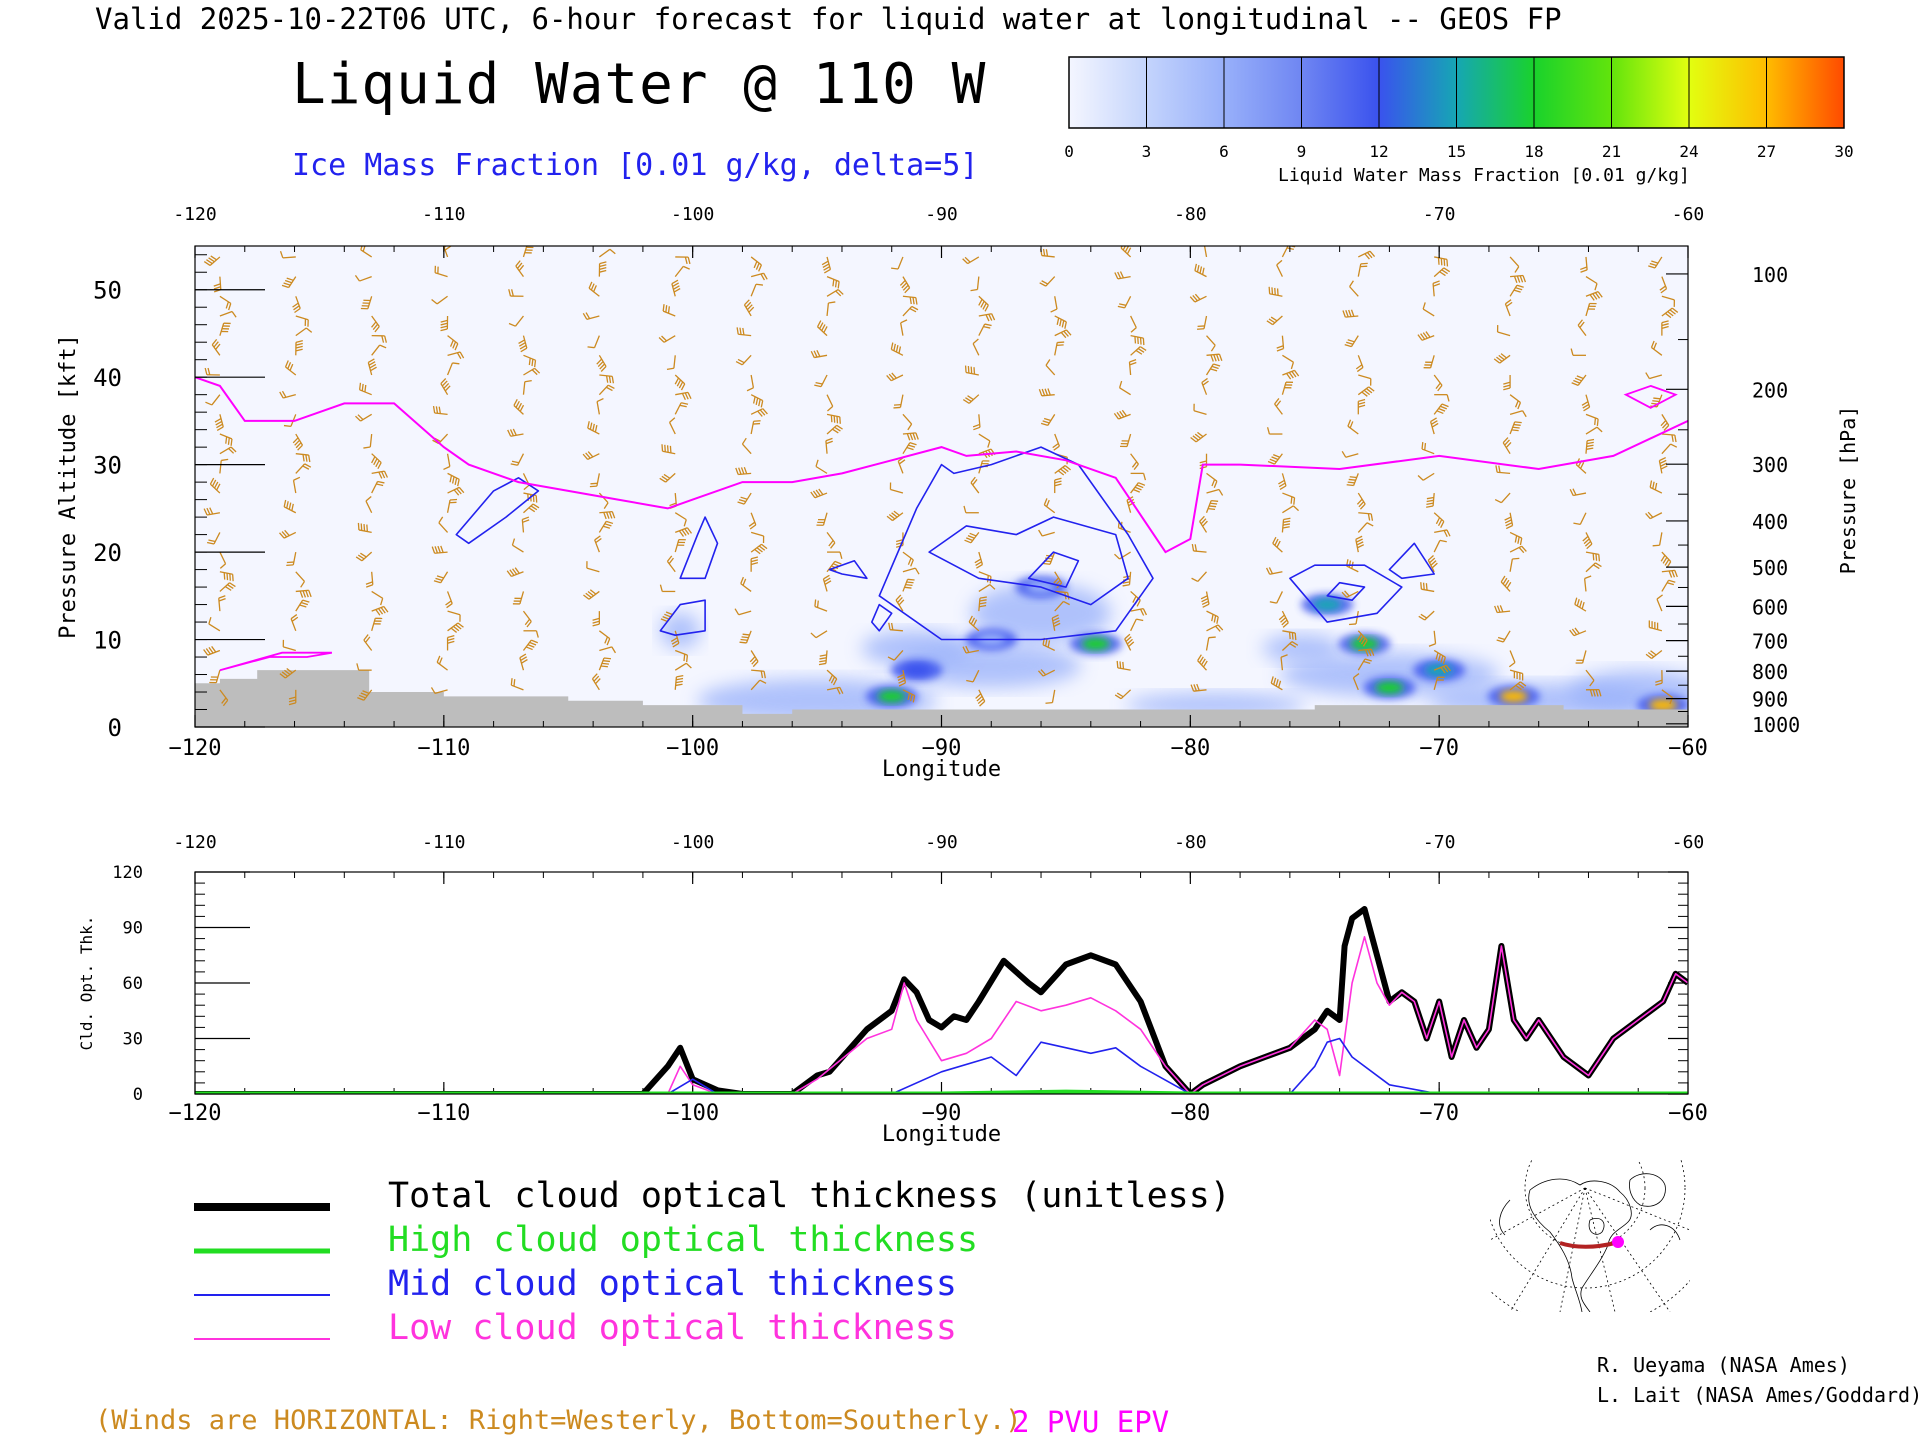 This screenshot has height=1440, width=1920. What do you see at coordinates (941, 698) in the screenshot?
I see `terrain-fill` at bounding box center [941, 698].